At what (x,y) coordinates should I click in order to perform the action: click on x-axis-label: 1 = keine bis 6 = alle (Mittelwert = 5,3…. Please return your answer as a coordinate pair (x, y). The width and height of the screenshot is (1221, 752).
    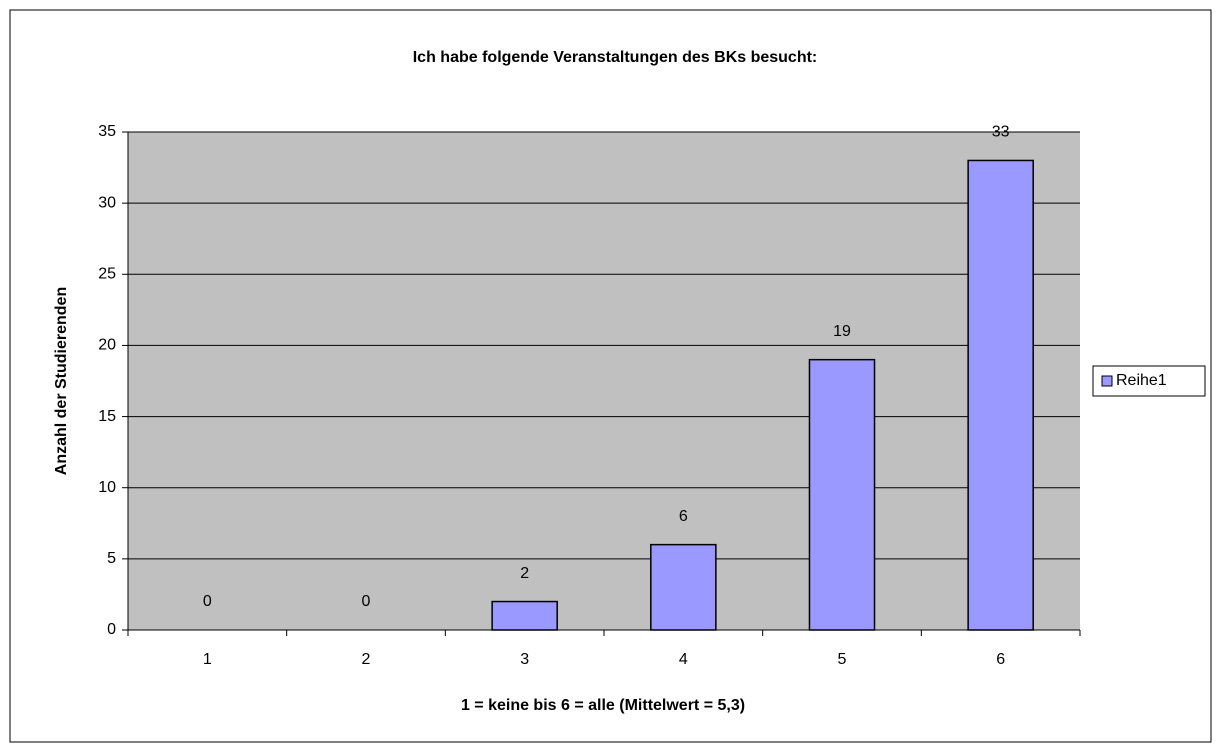
    Looking at the image, I should click on (603, 705).